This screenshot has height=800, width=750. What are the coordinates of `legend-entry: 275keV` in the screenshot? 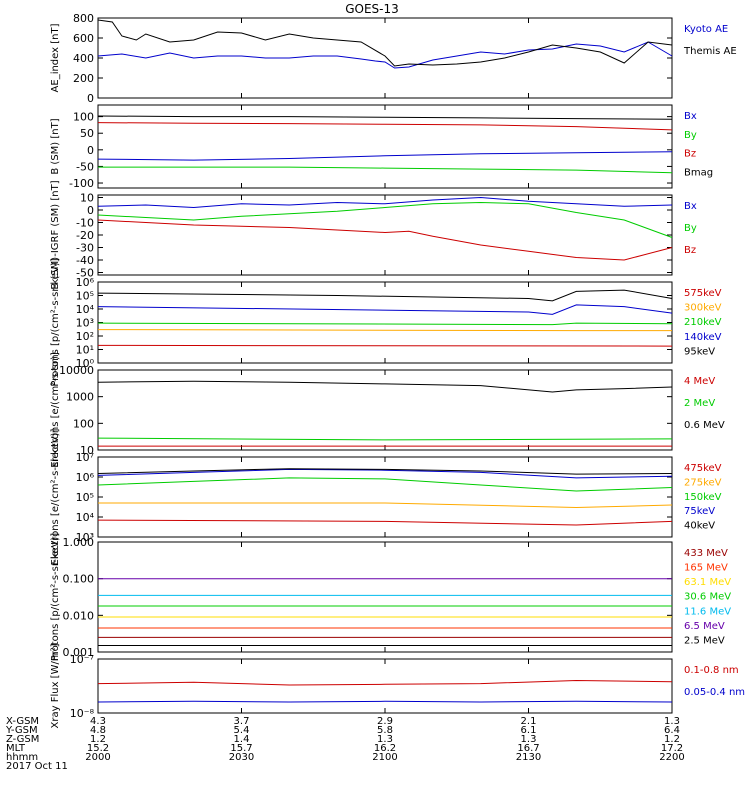 It's located at (703, 482).